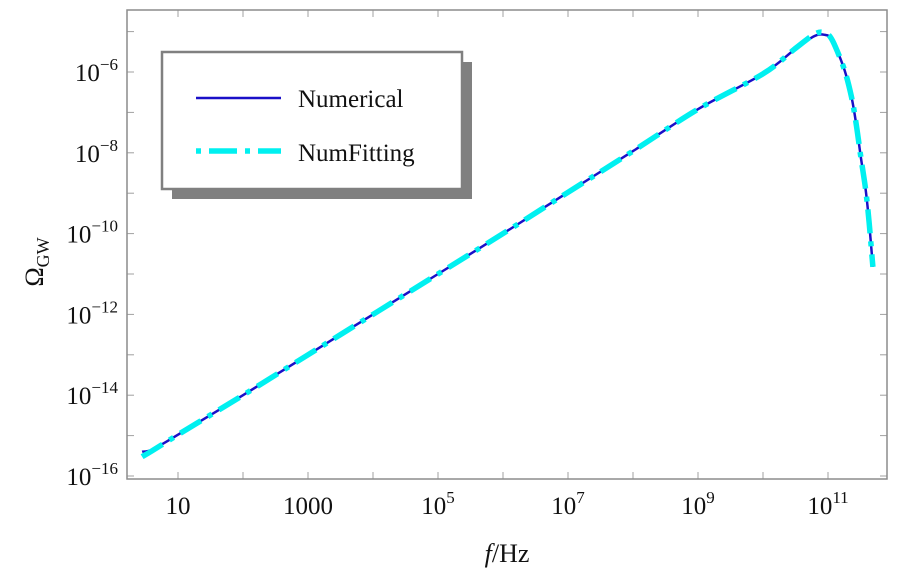 The height and width of the screenshot is (575, 900). Describe the element at coordinates (34, 276) in the screenshot. I see `y-axis-title-main: Ω` at that location.